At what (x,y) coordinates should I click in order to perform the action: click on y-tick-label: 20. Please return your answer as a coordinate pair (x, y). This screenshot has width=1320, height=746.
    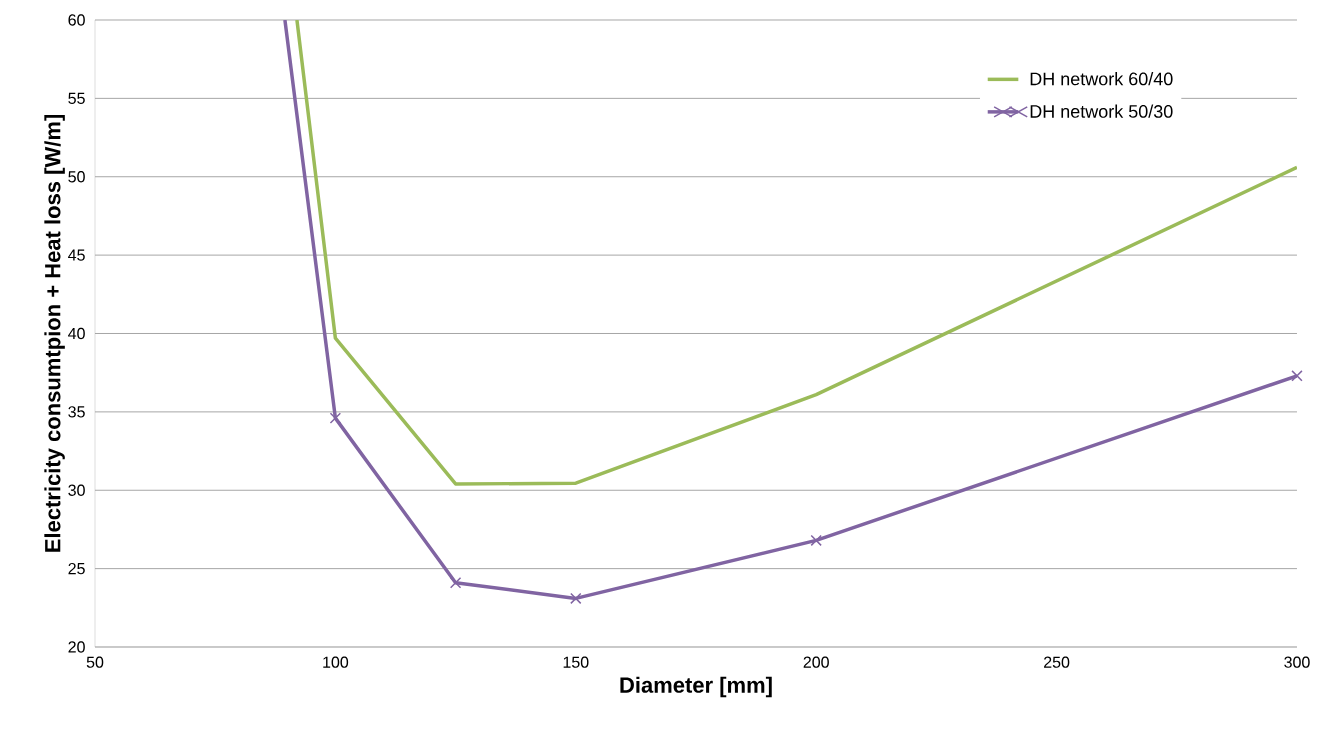
    Looking at the image, I should click on (76, 647).